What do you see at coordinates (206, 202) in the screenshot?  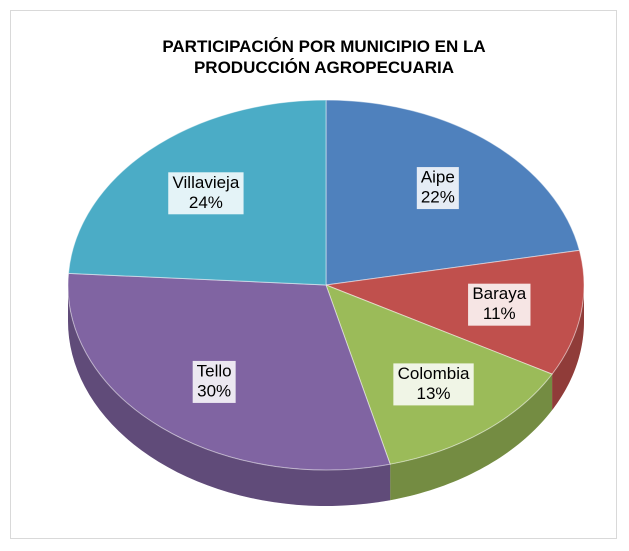 I see `value-label: 24%` at bounding box center [206, 202].